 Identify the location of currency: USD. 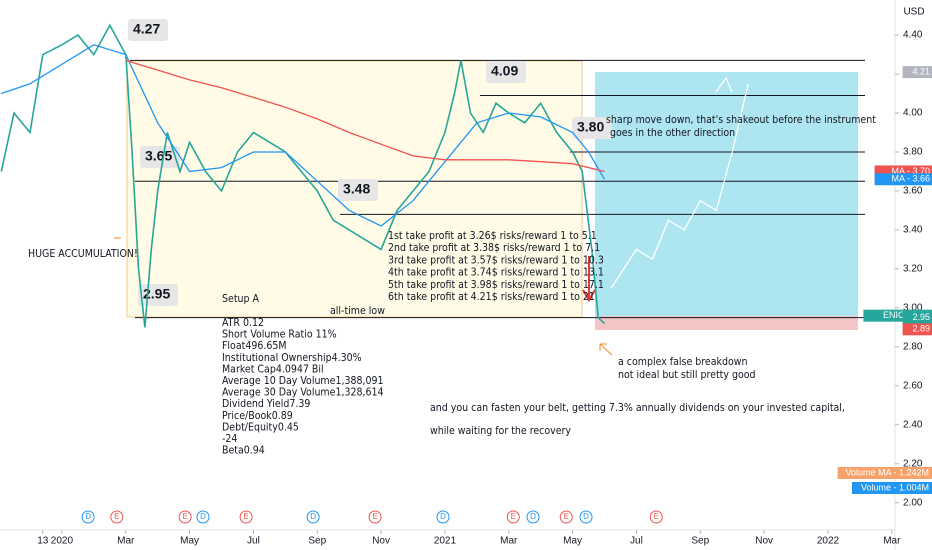
(913, 12).